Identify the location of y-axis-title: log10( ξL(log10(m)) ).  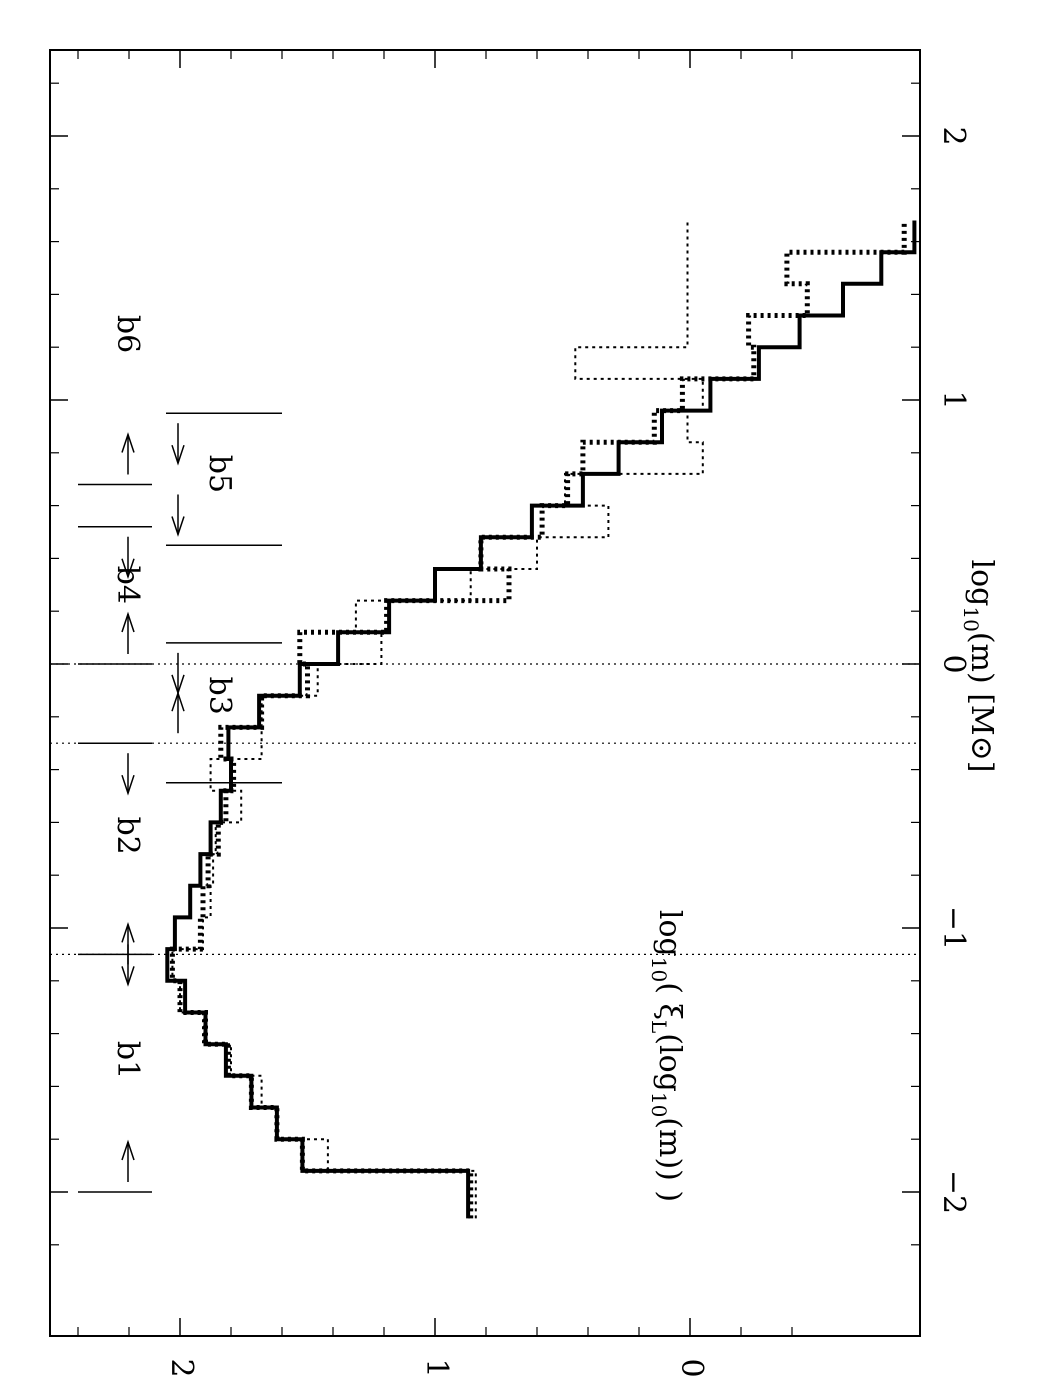
(667, 1056).